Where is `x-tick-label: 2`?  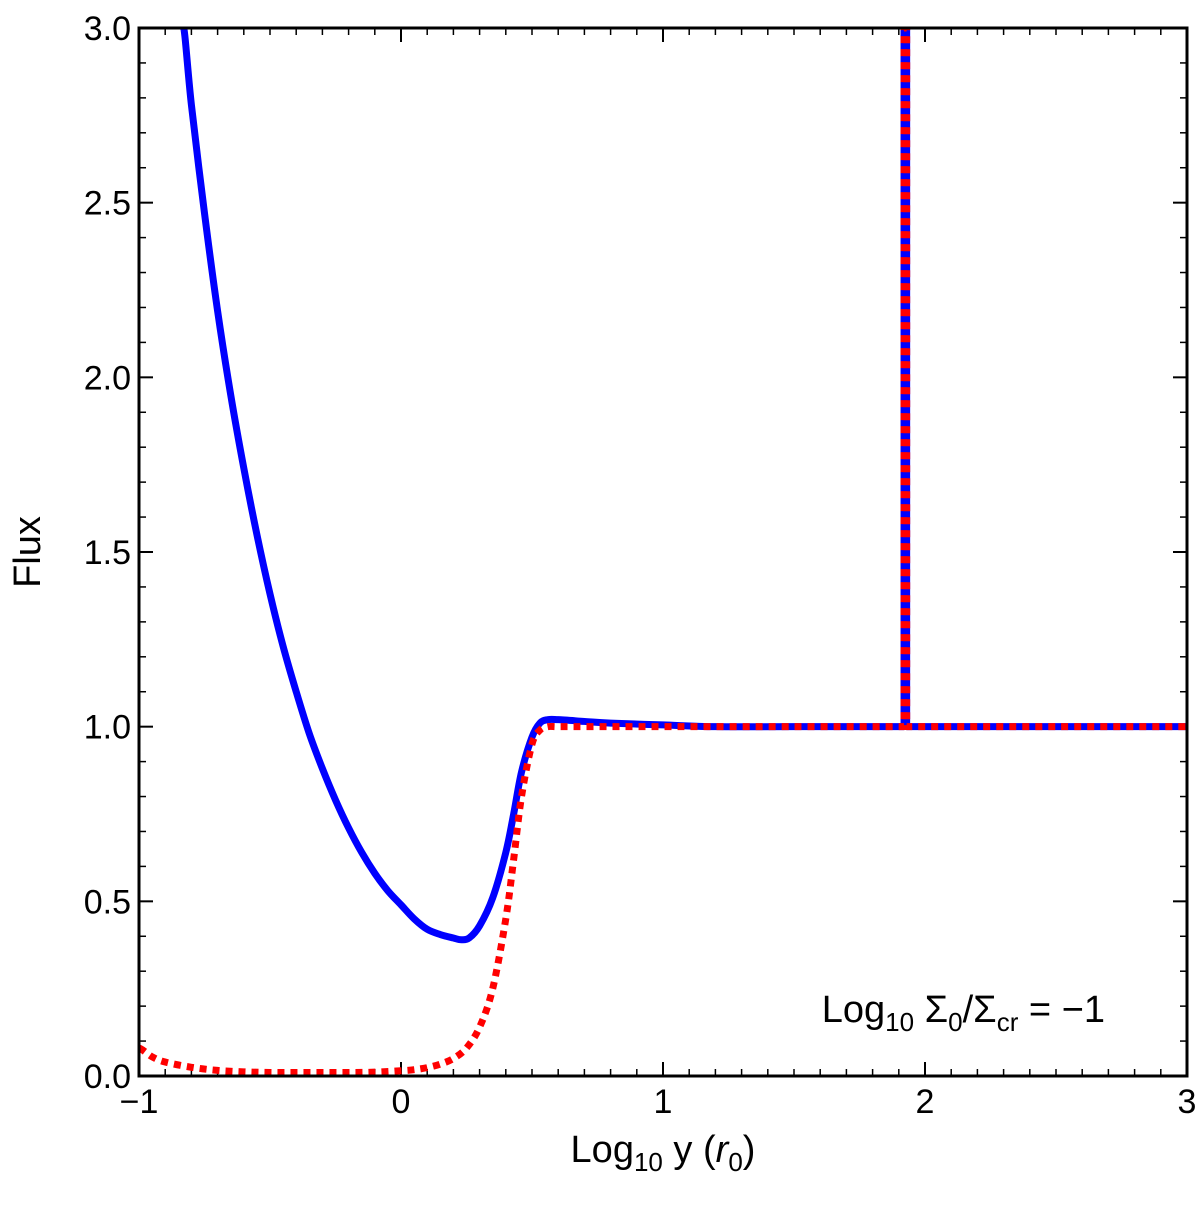 x-tick-label: 2 is located at coordinates (925, 1102).